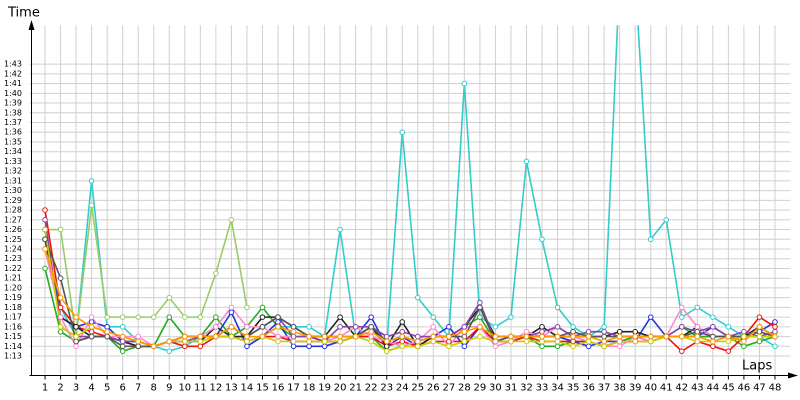  I want to click on x-tick-label: 11, so click(200, 388).